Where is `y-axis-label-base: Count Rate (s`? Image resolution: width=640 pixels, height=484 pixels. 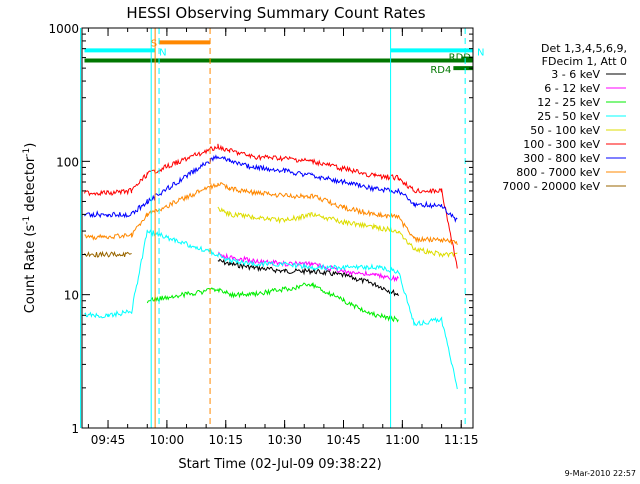
y-axis-label-base: Count Rate (s is located at coordinates (30, 269).